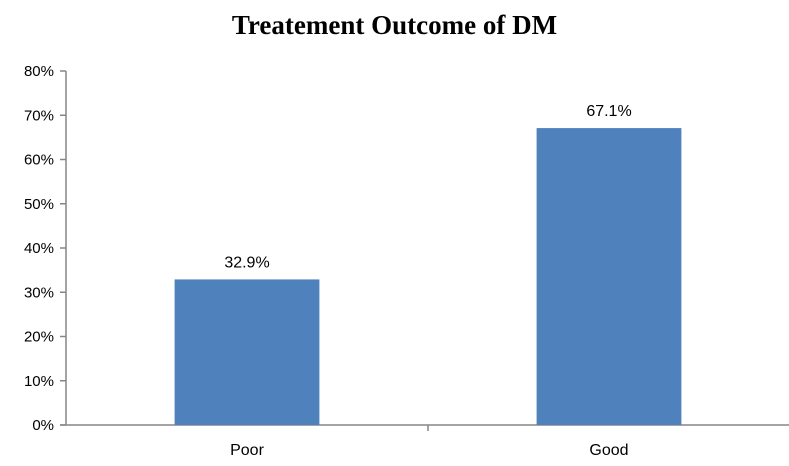 This screenshot has height=466, width=789. I want to click on y-tick-label: 60%, so click(39, 160).